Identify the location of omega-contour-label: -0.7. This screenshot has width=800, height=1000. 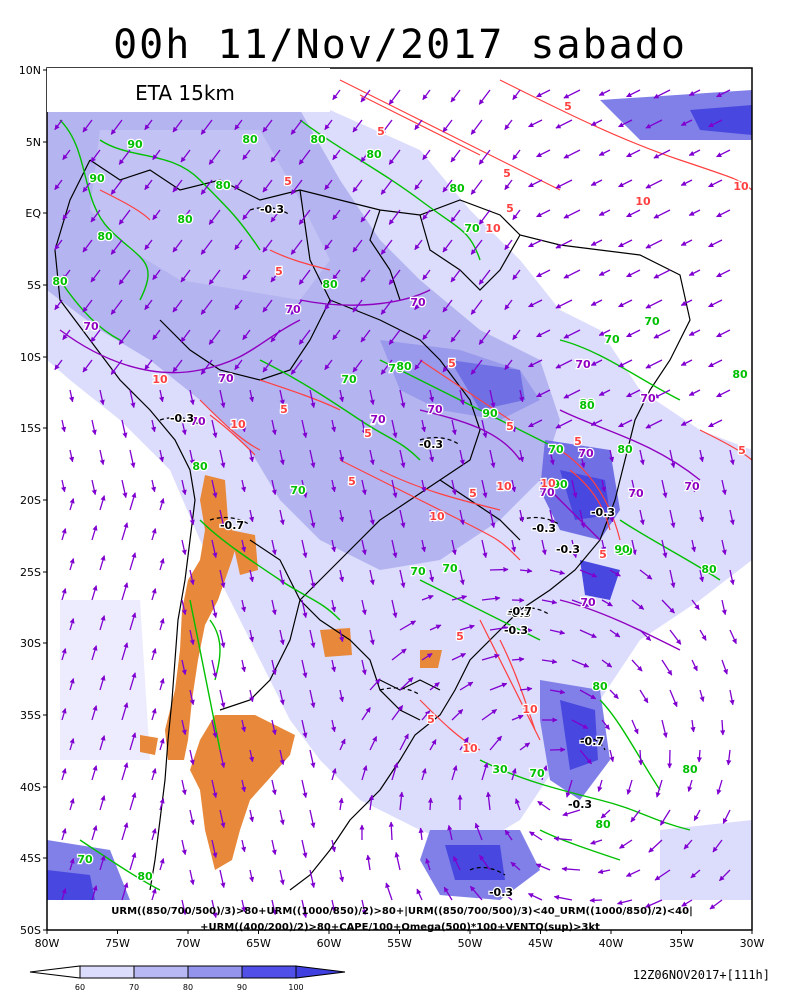
(232, 525).